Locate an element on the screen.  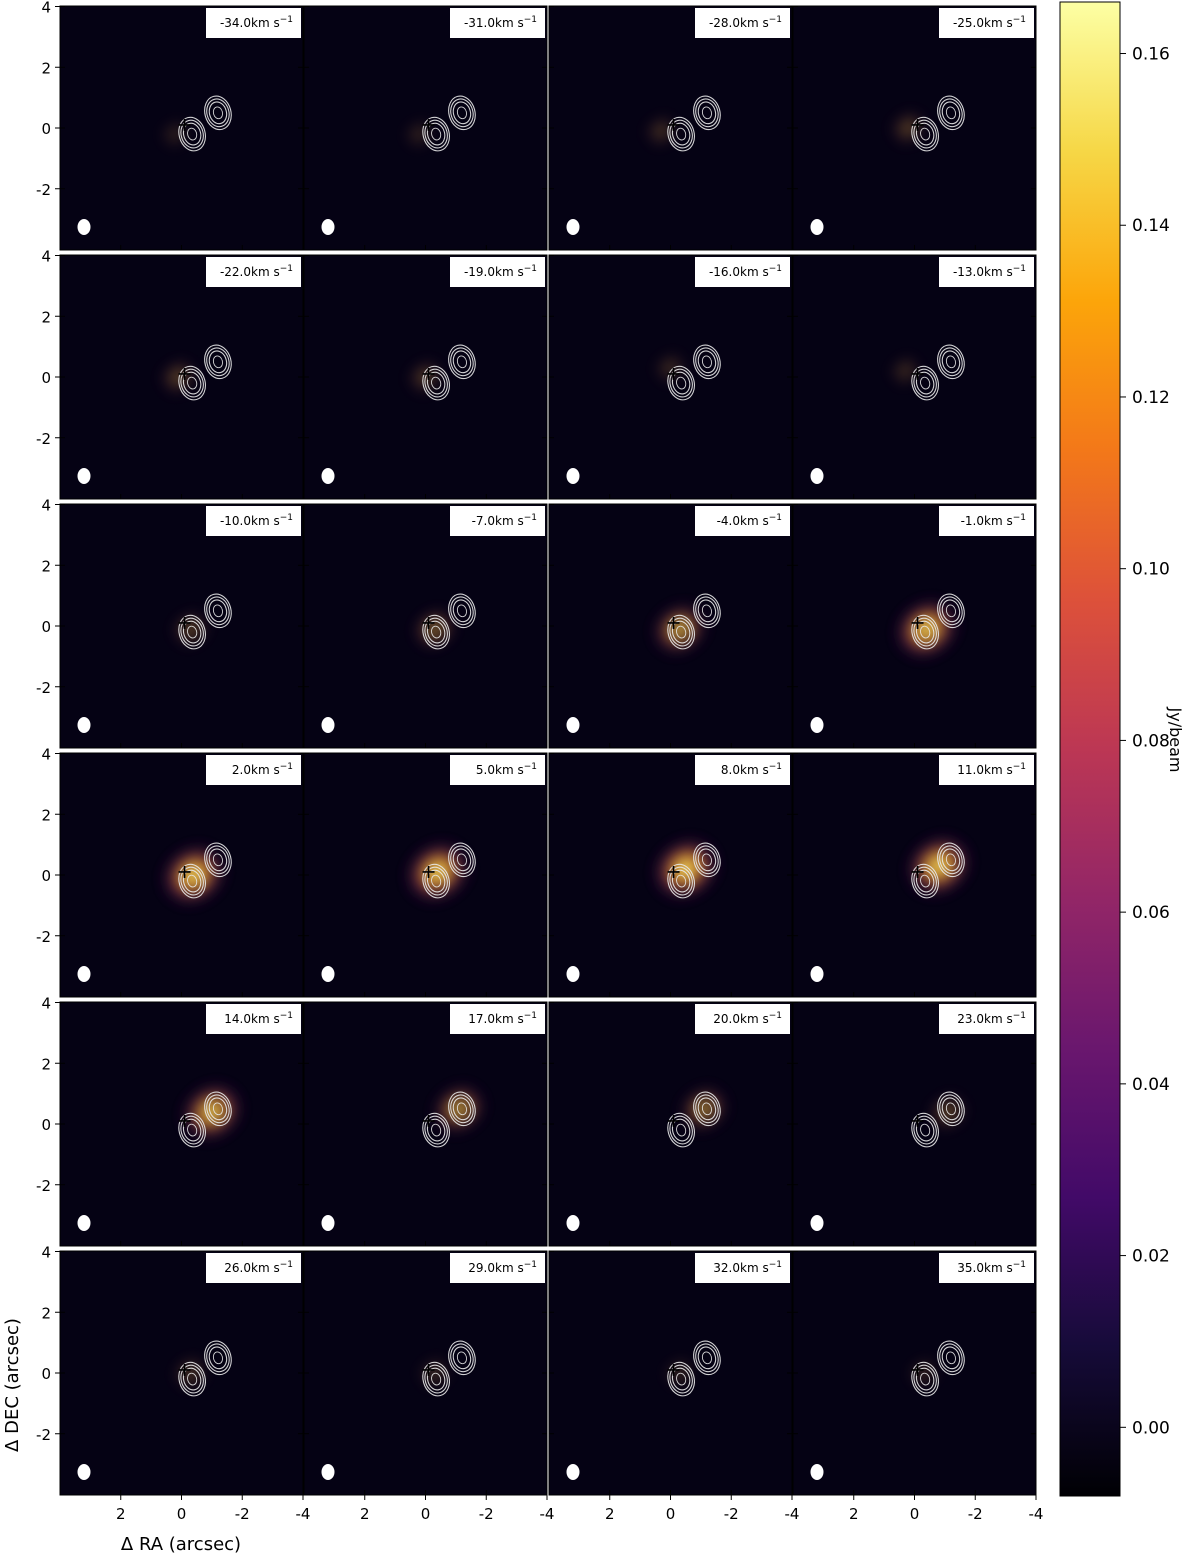
channel-panel: 35.0km s−1 is located at coordinates (914, 1373).